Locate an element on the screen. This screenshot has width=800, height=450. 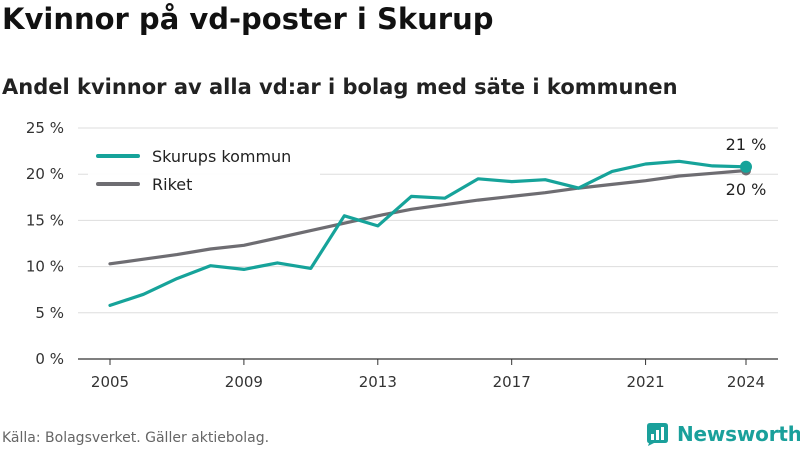
brand-logo: Newsworthy is located at coordinates (722, 434).